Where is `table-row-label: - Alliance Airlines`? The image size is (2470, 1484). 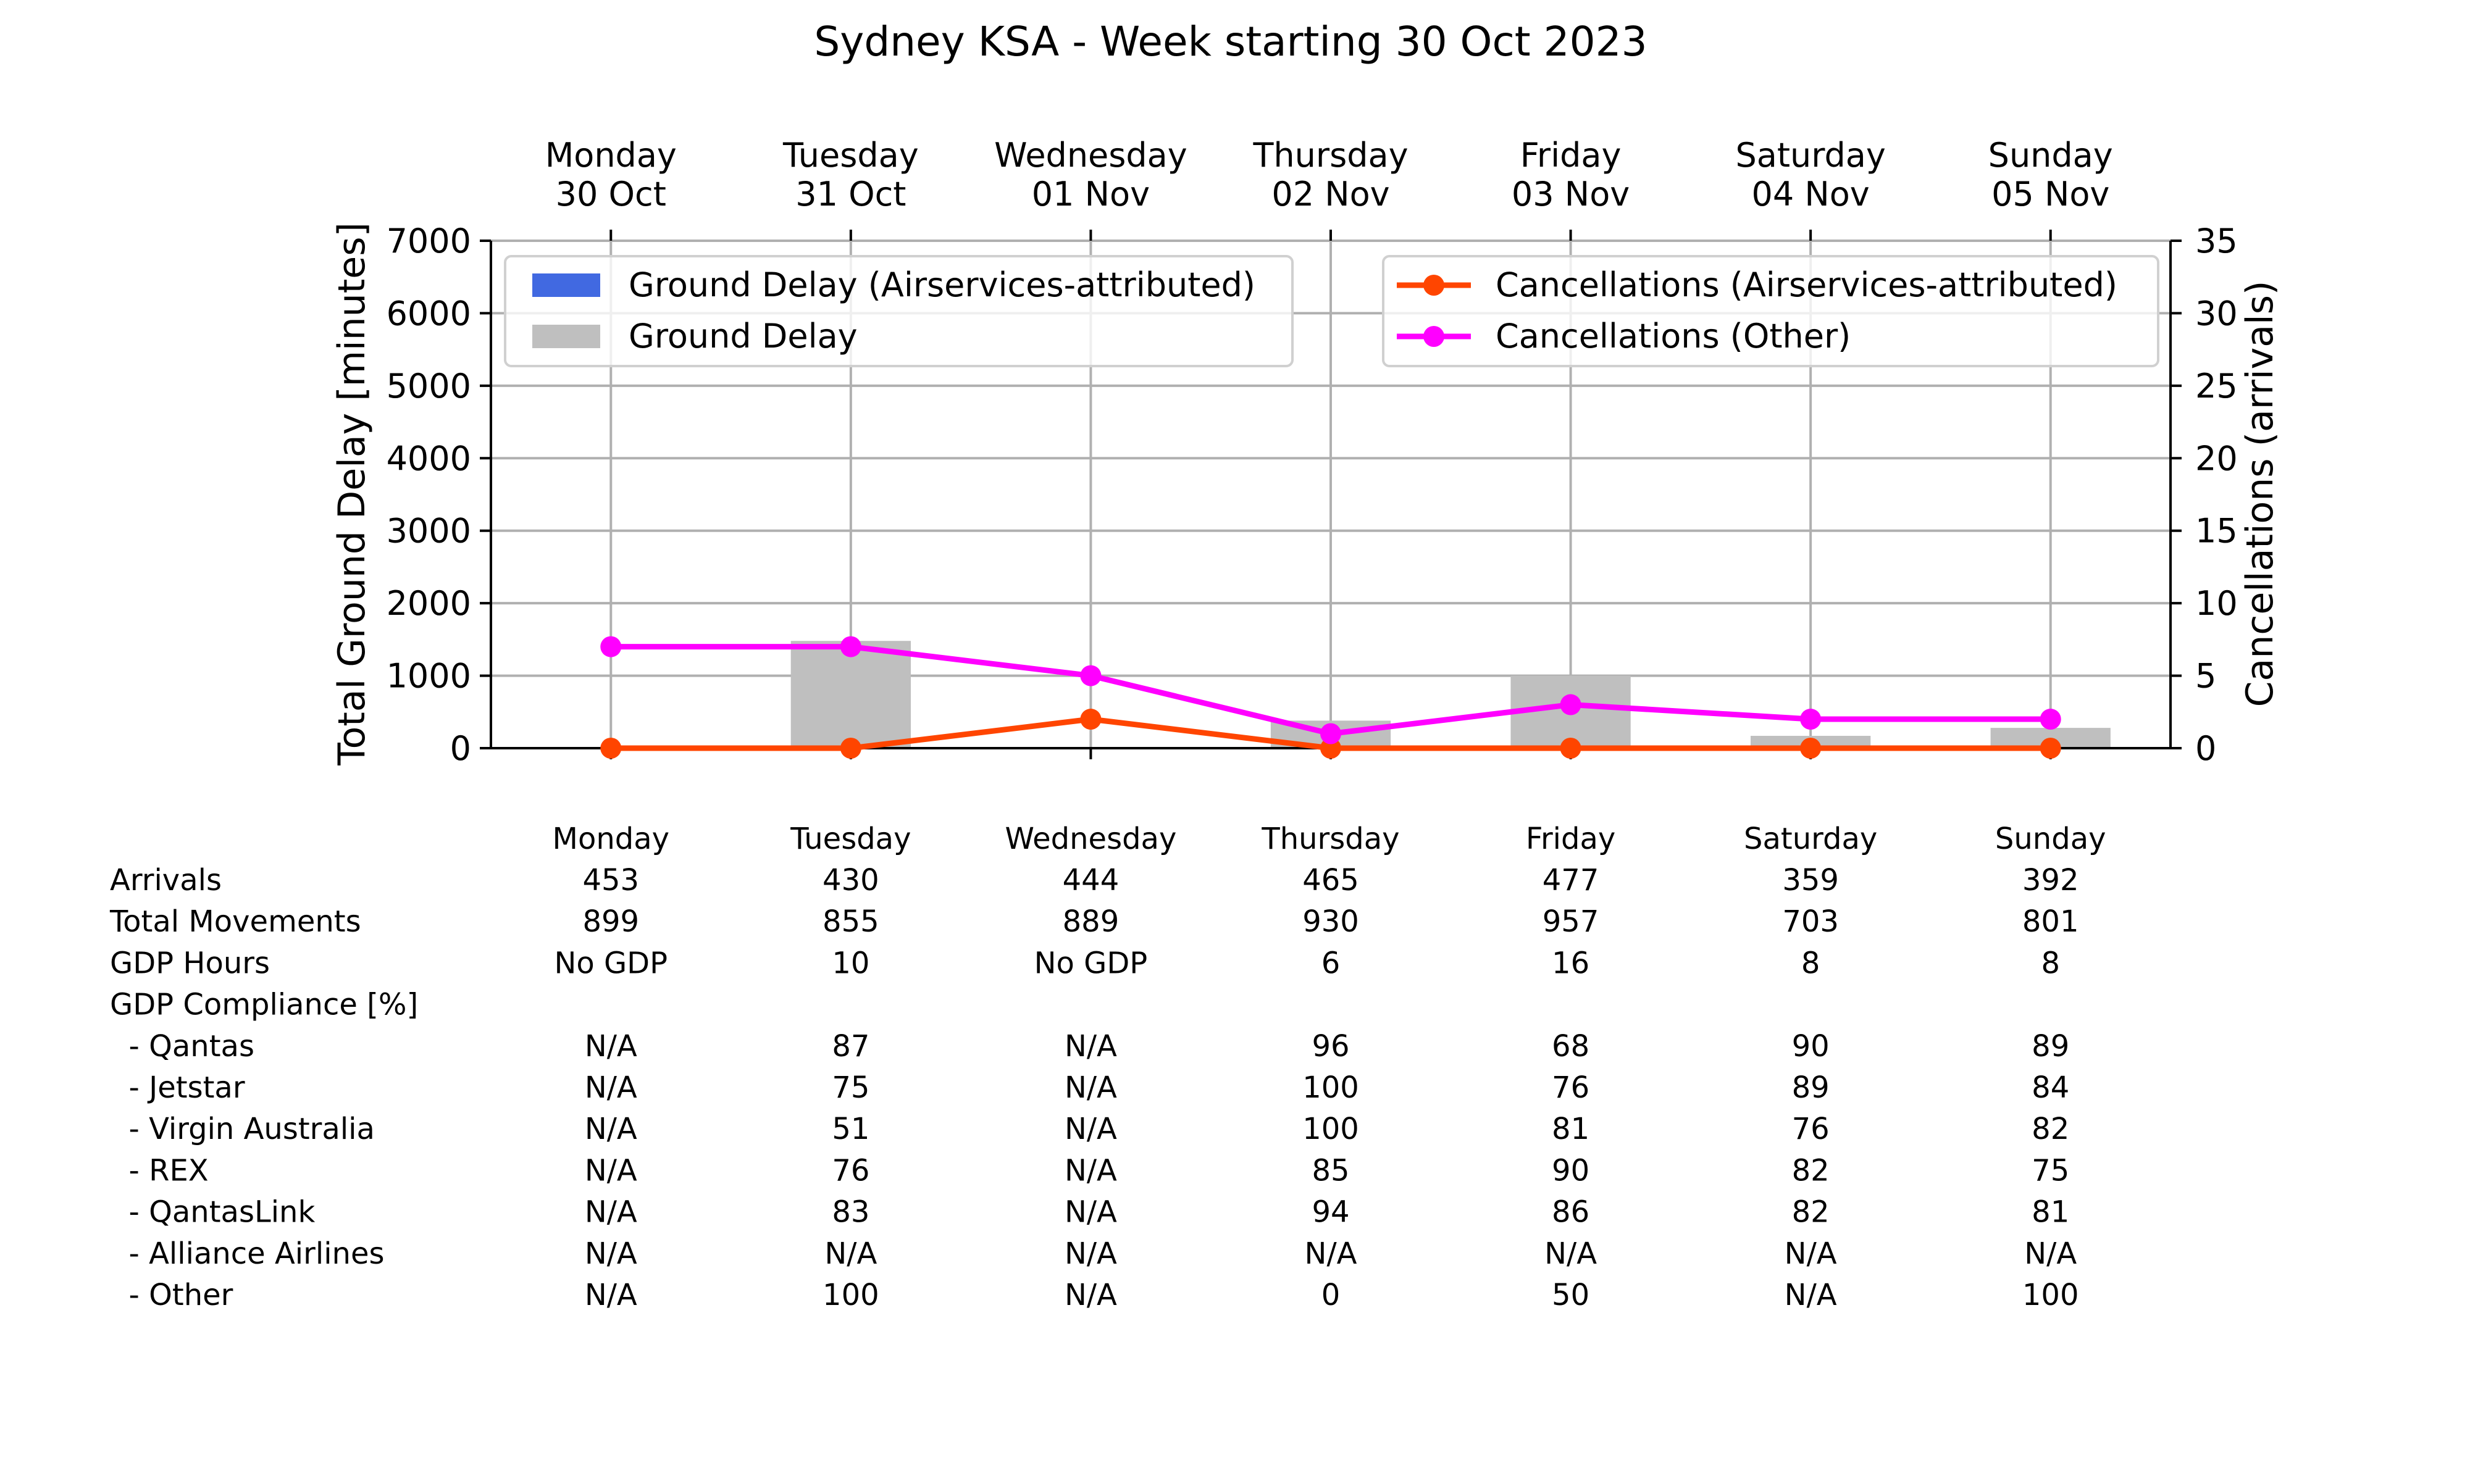
table-row-label: - Alliance Airlines is located at coordinates (247, 1253).